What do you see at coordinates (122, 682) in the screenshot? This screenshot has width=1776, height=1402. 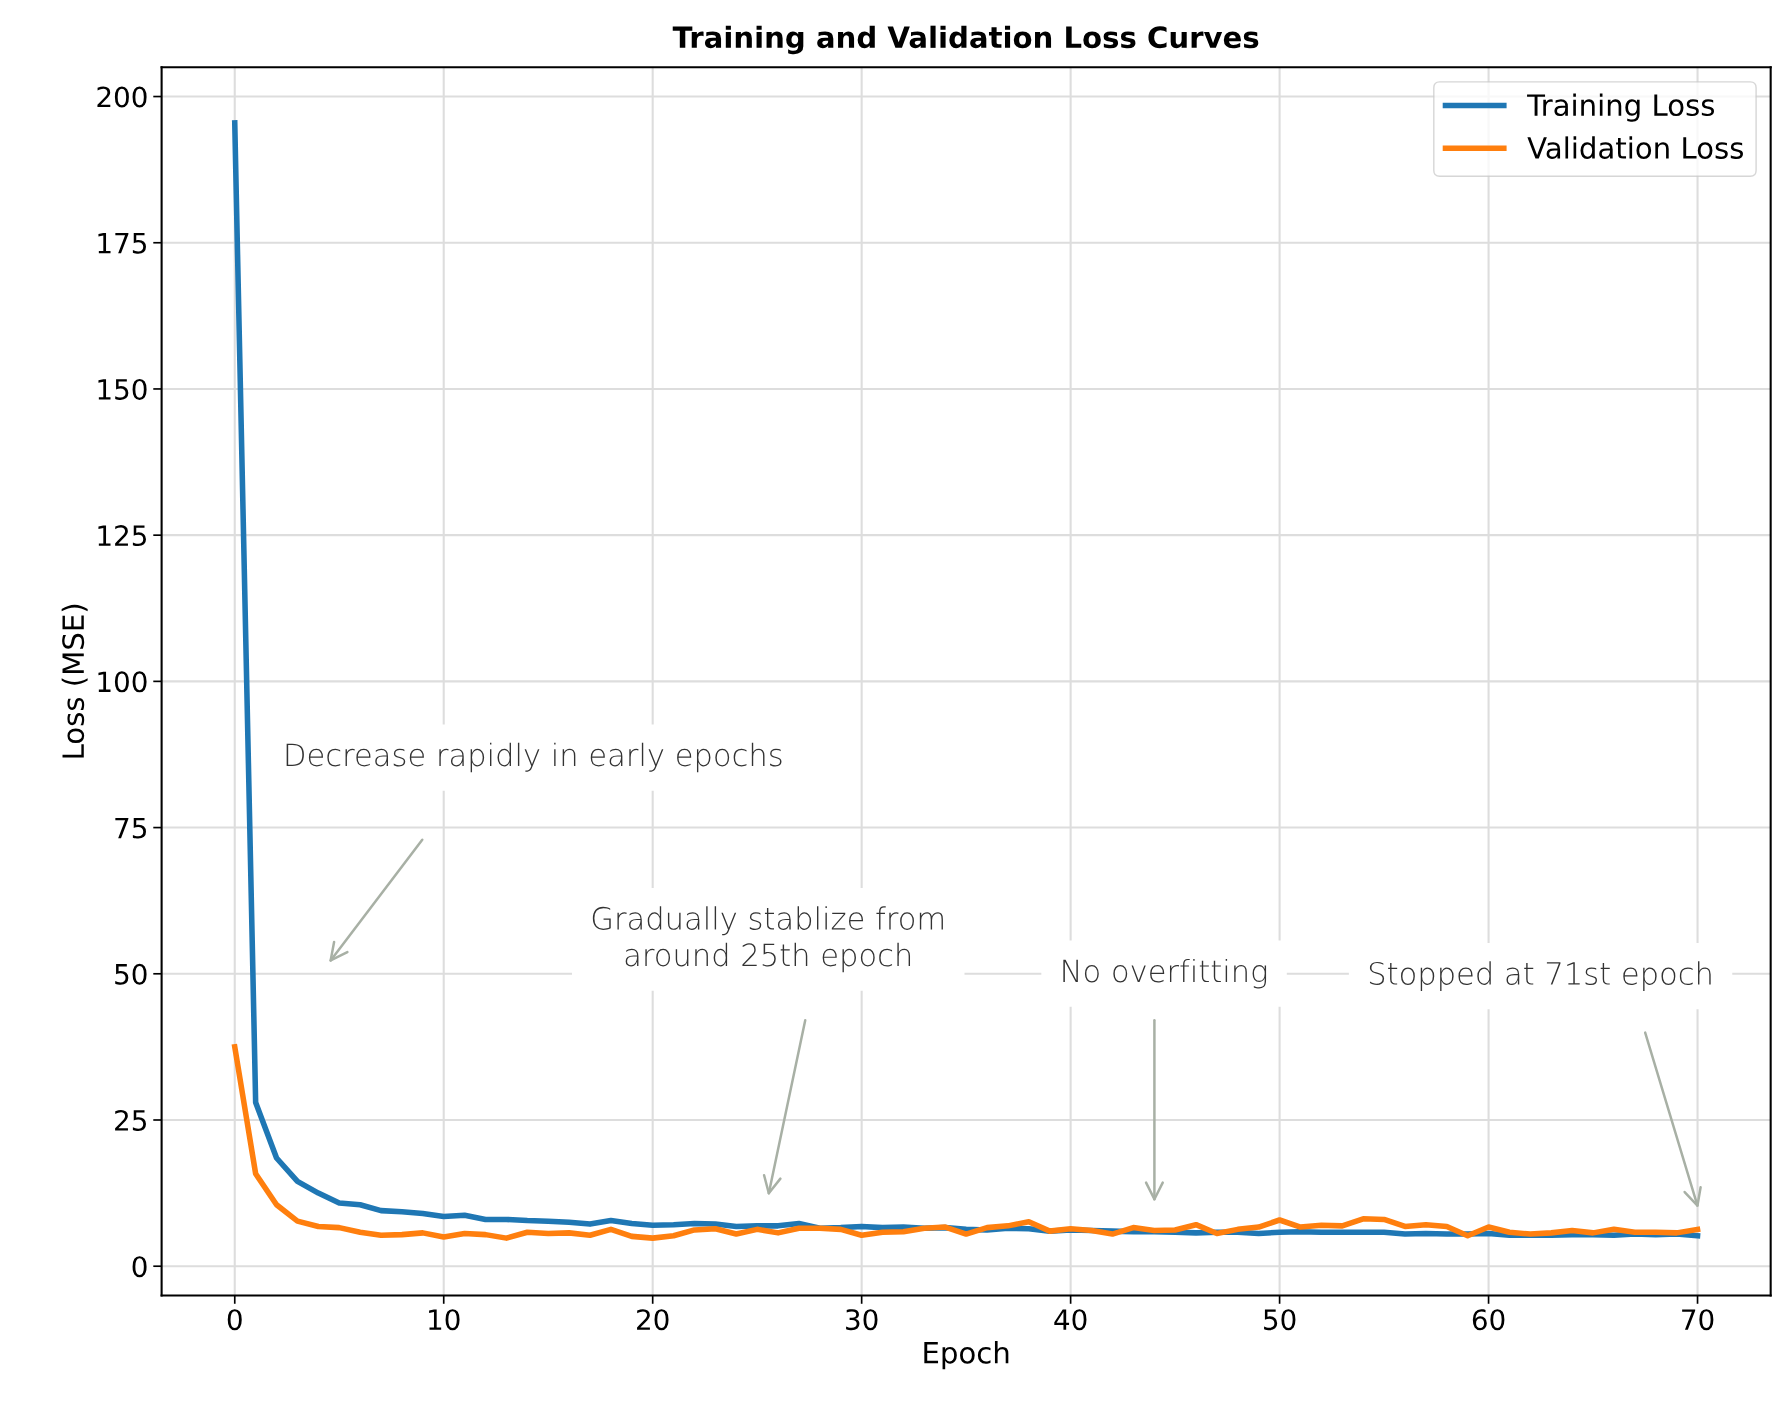 I see `y-tick-label: 100` at bounding box center [122, 682].